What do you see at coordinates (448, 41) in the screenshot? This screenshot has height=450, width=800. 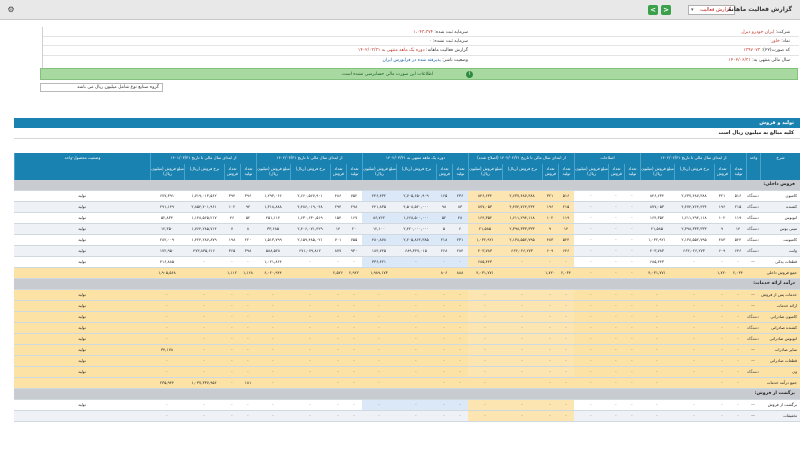 I see `unregistered-capital-info: سرمایه ثبت نشده: ۰` at bounding box center [448, 41].